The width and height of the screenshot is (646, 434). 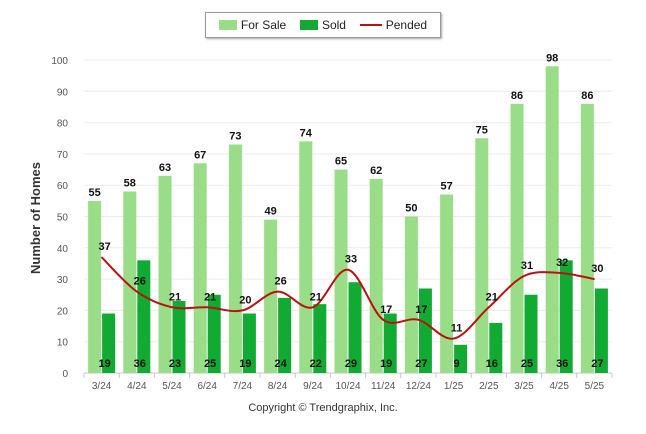 I want to click on y-tick-label: 10, so click(x=63, y=343).